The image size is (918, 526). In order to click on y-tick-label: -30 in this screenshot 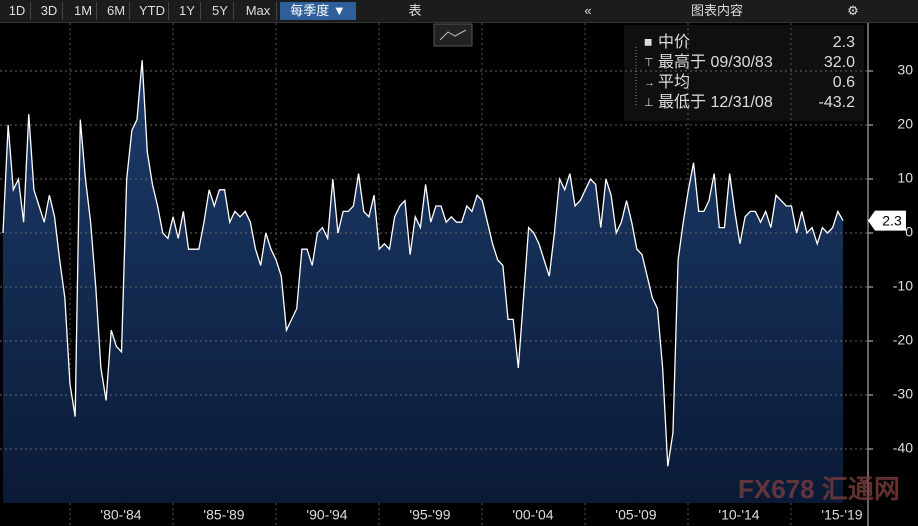, I will do `click(903, 394)`.